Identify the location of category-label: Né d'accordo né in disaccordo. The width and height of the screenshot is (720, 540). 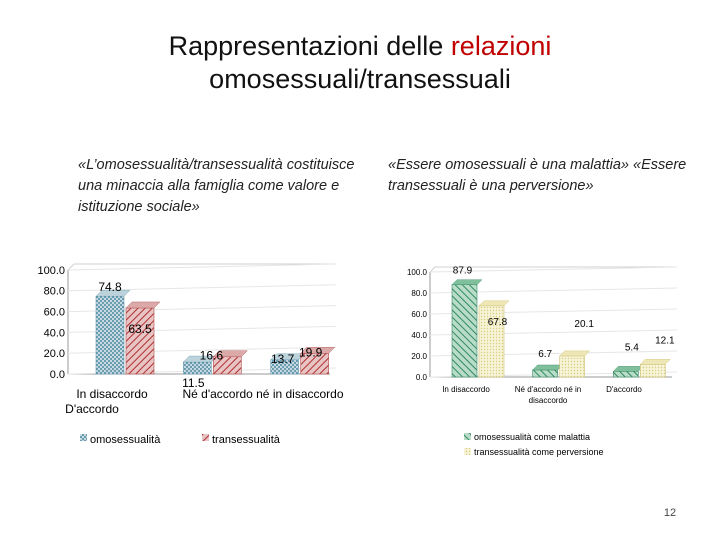
(262, 394).